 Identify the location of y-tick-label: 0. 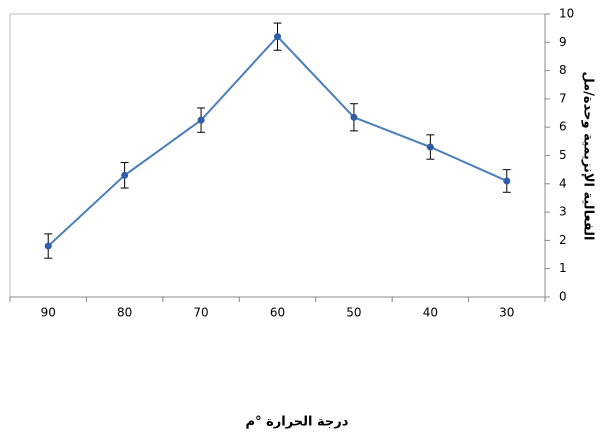
(563, 297).